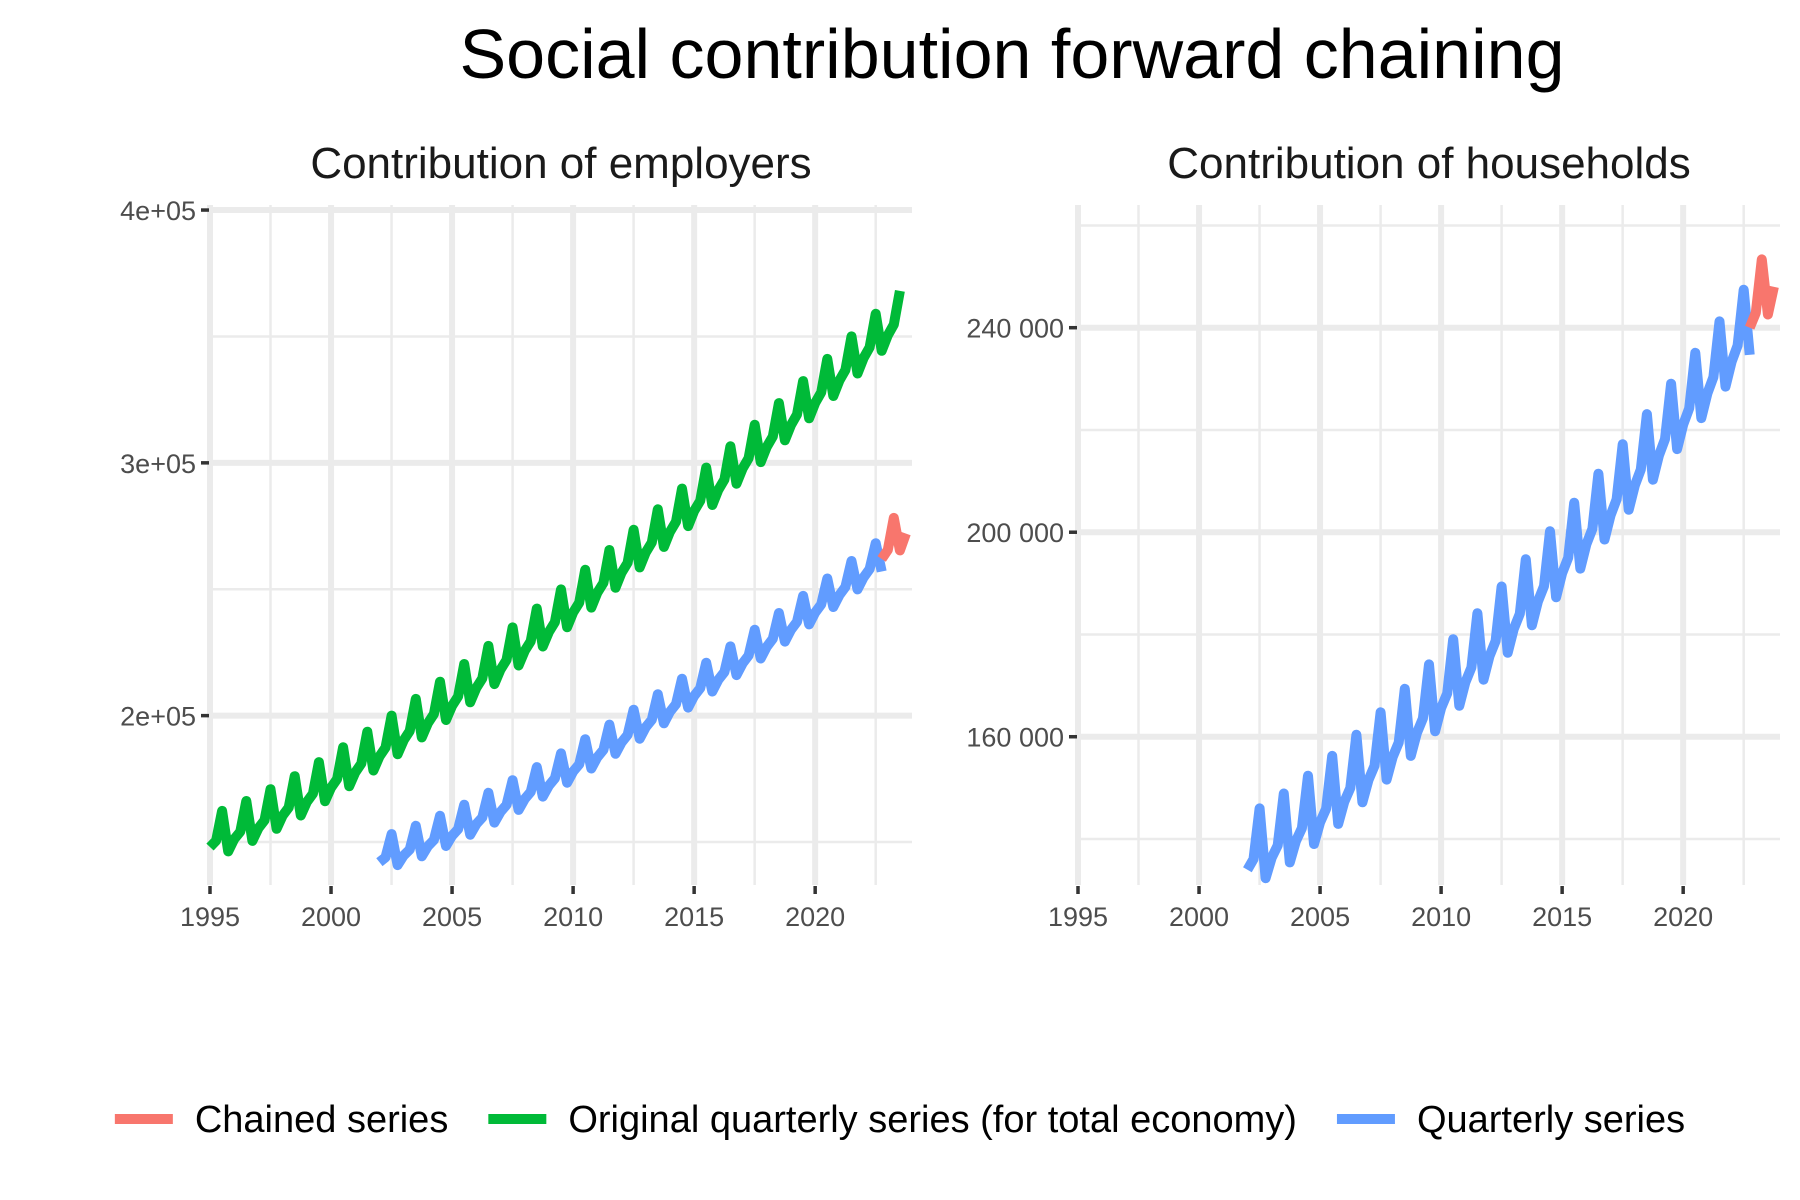 The image size is (1800, 1200). I want to click on y-axis: 2e+05 3e+05 4e+05, so click(164, 464).